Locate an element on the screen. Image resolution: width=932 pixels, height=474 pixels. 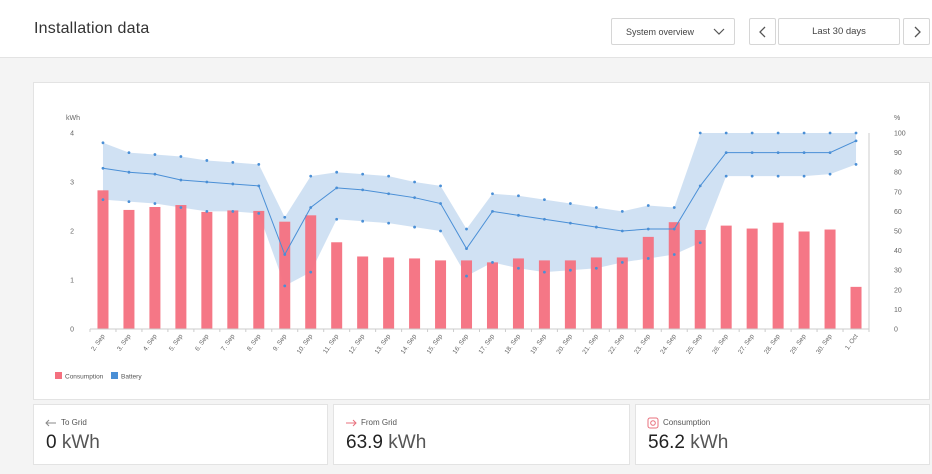
x-tick-label: 30. Sep is located at coordinates (824, 344).